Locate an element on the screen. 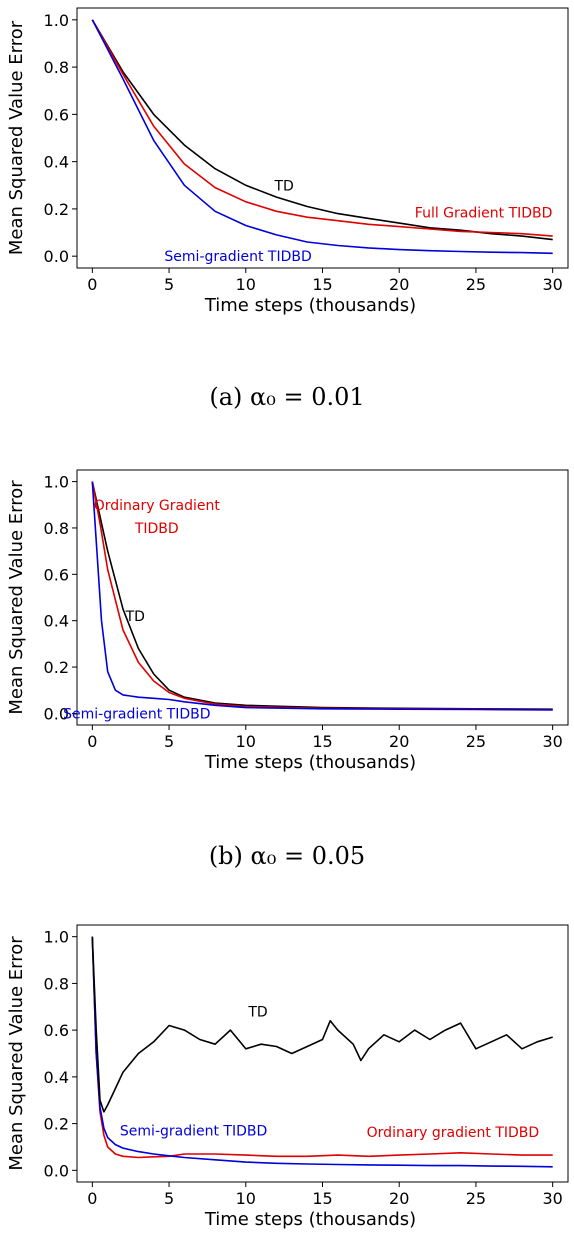 The height and width of the screenshot is (1236, 574). series-annotation: Ordinary gradient TIDBD is located at coordinates (453, 1133).